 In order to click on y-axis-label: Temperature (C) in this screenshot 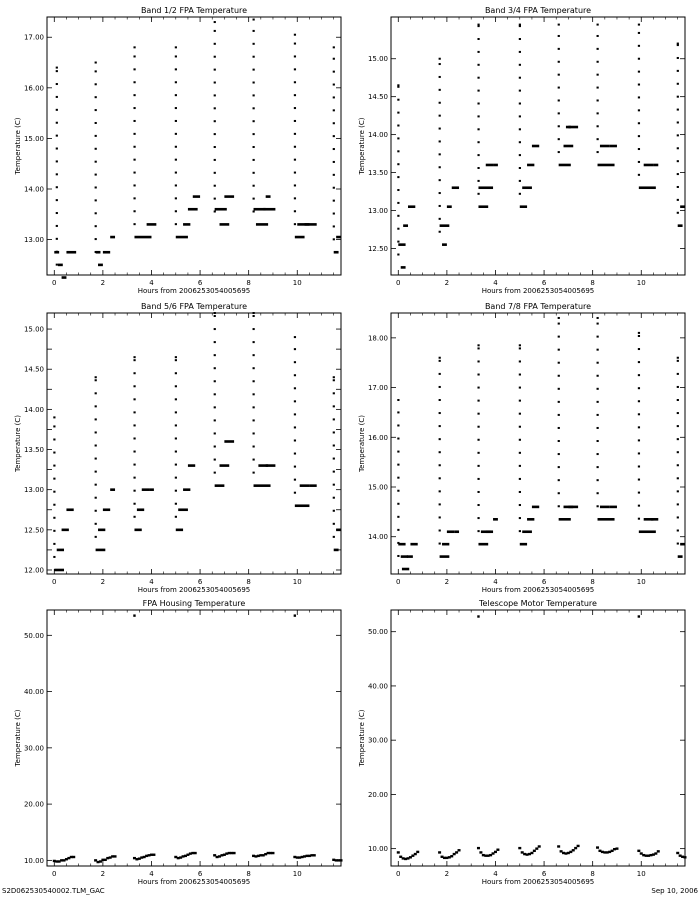, I will do `click(362, 146)`.